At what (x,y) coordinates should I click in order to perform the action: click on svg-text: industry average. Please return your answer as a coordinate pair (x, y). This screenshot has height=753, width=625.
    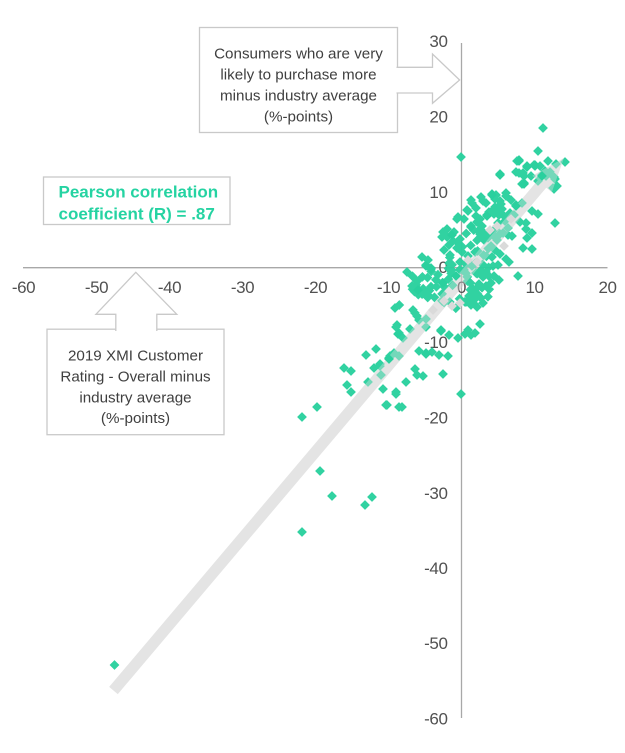
    Looking at the image, I should click on (135, 397).